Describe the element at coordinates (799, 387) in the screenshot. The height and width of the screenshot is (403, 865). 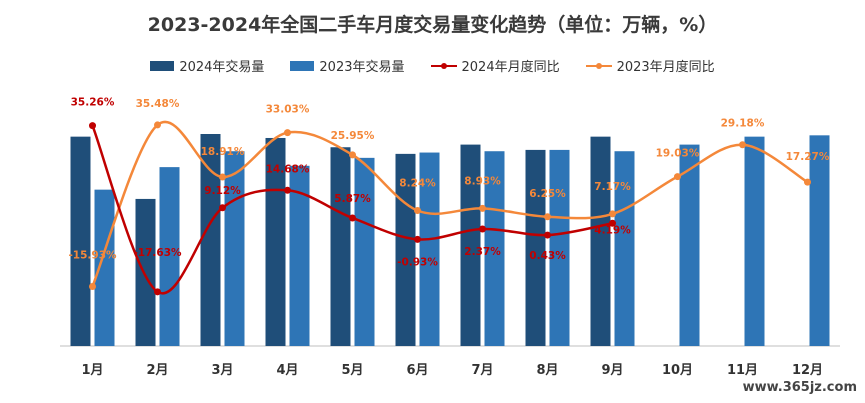
I see `watermark: www.365jz.com` at that location.